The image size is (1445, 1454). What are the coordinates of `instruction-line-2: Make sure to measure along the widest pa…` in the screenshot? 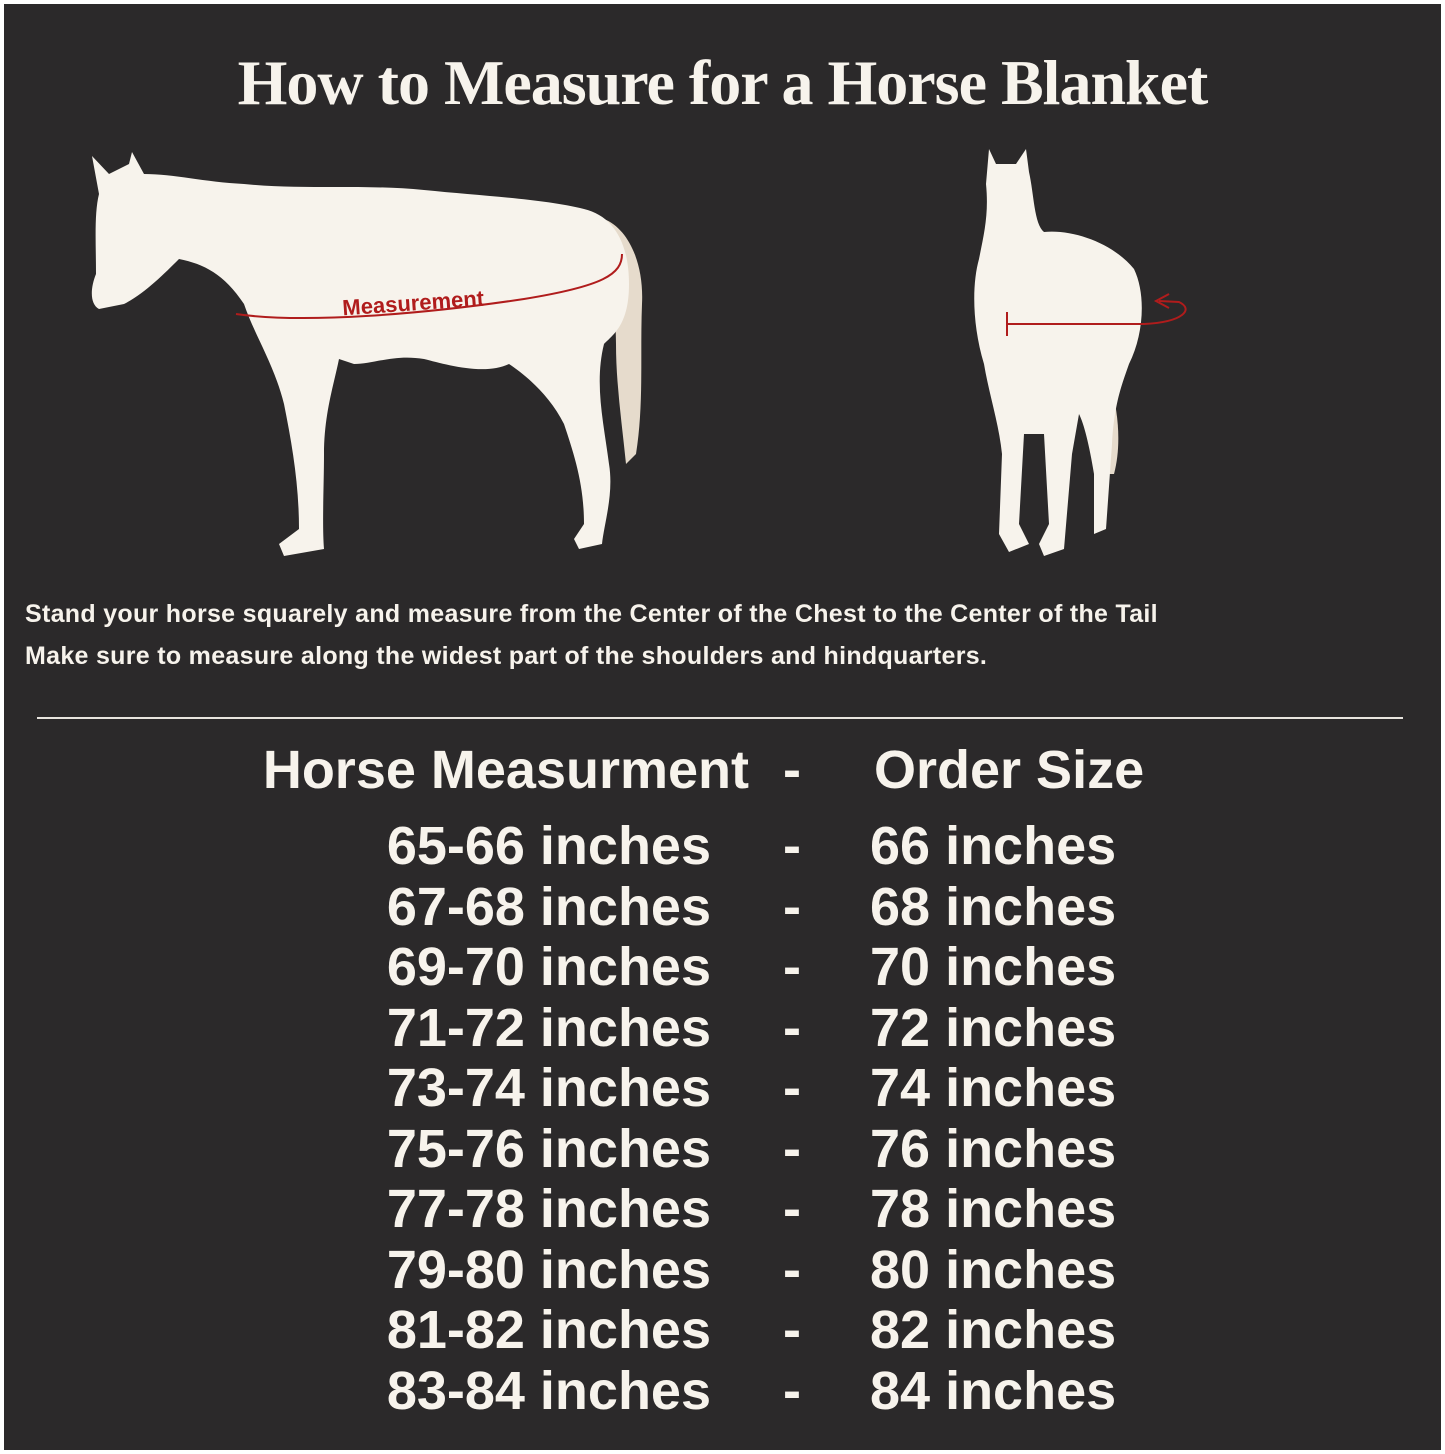 It's located at (506, 656).